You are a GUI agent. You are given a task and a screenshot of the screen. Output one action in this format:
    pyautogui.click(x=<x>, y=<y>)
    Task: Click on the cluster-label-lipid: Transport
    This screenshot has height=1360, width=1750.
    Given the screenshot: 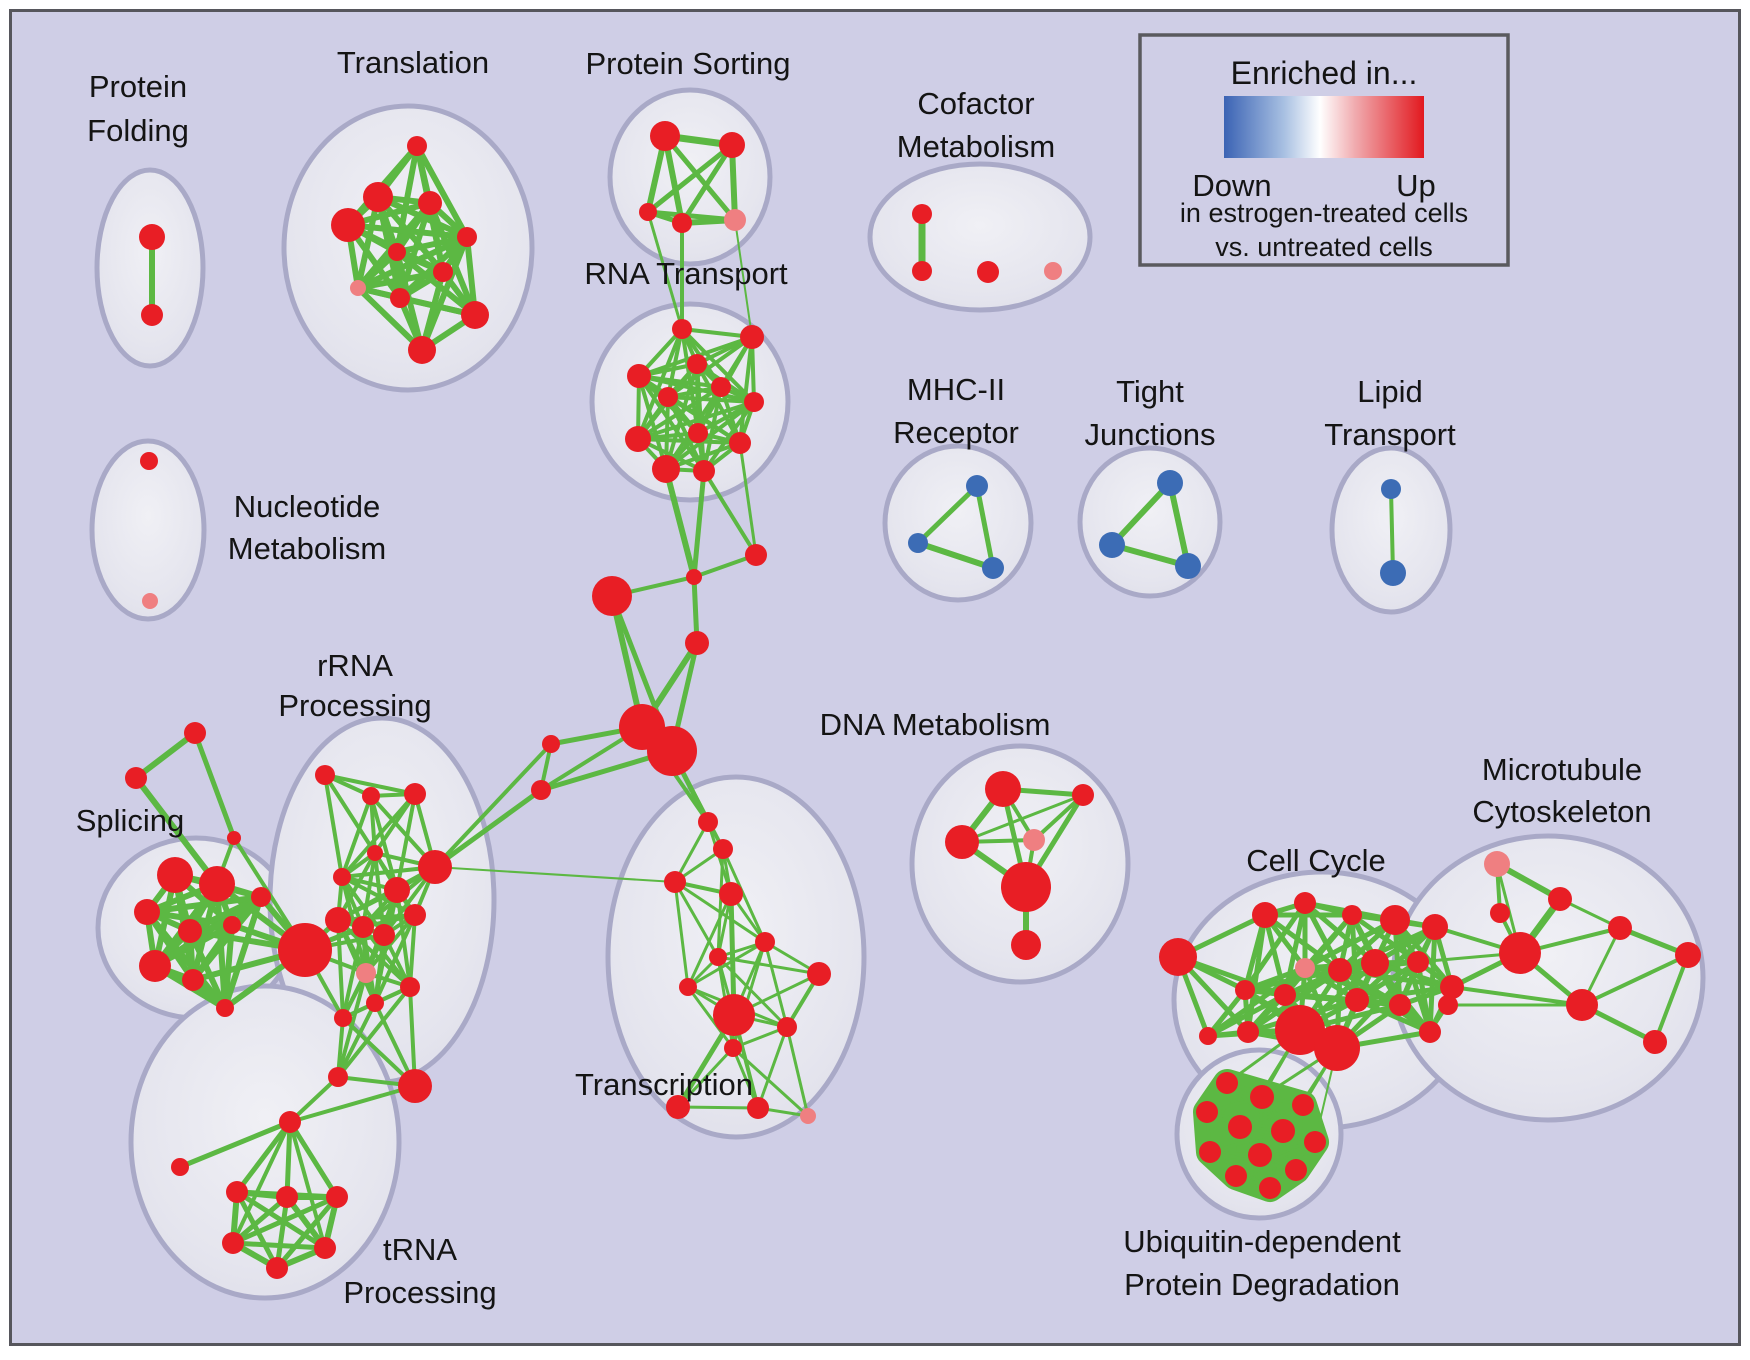 What is the action you would take?
    pyautogui.click(x=1390, y=434)
    